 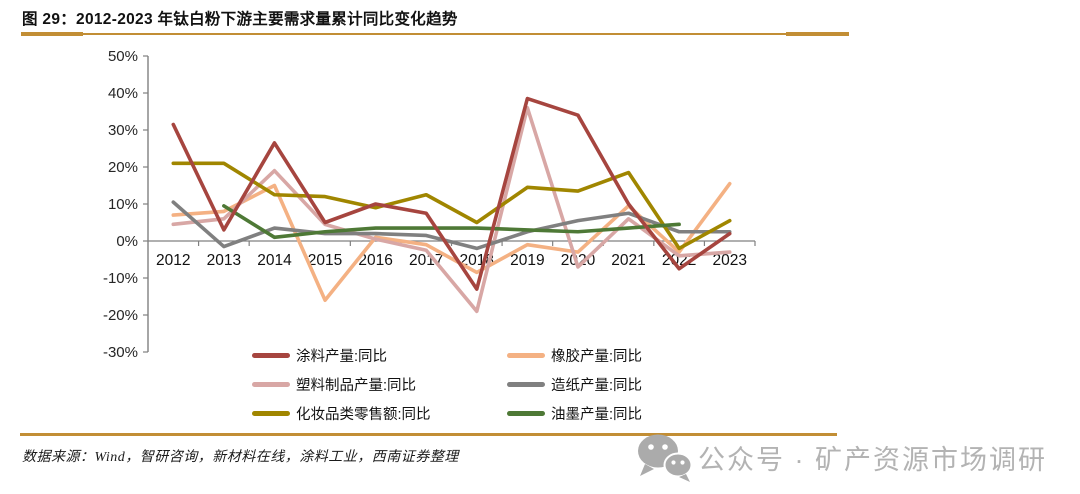 I want to click on legend-item: 橡胶产量:同比, so click(x=574, y=355).